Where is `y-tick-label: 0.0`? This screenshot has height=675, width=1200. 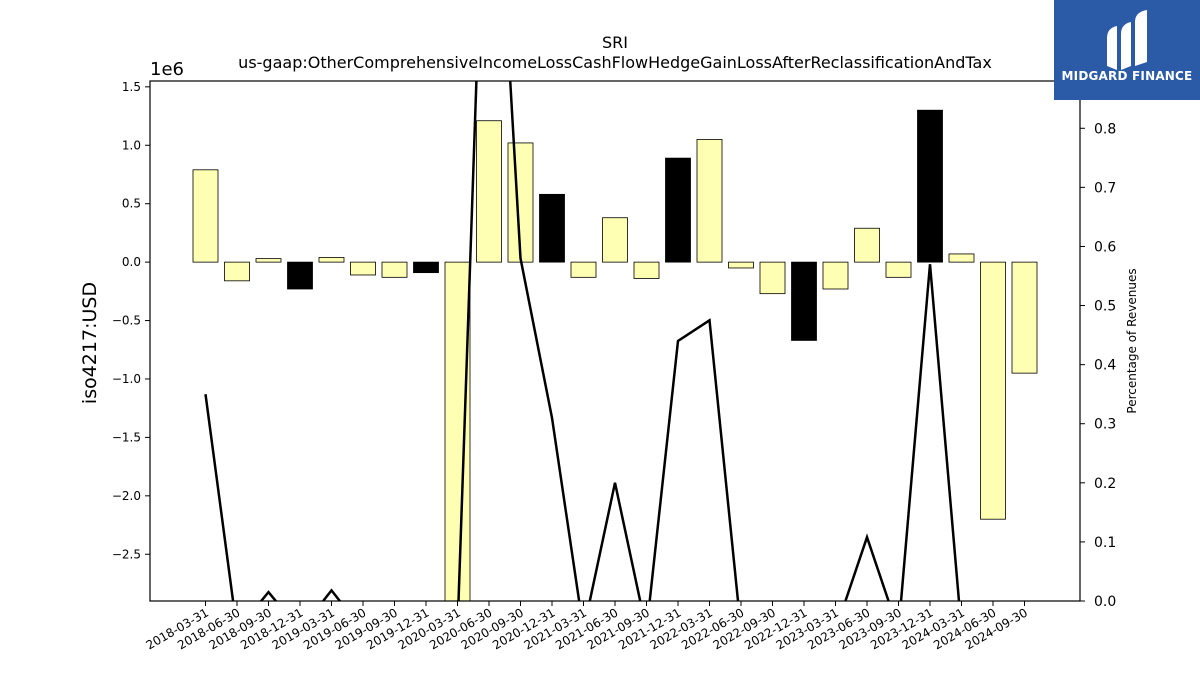 y-tick-label: 0.0 is located at coordinates (131, 262).